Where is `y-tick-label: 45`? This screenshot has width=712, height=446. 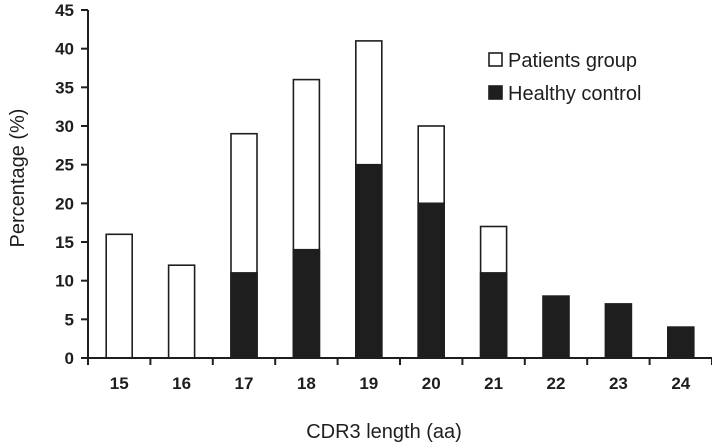 y-tick-label: 45 is located at coordinates (64, 10).